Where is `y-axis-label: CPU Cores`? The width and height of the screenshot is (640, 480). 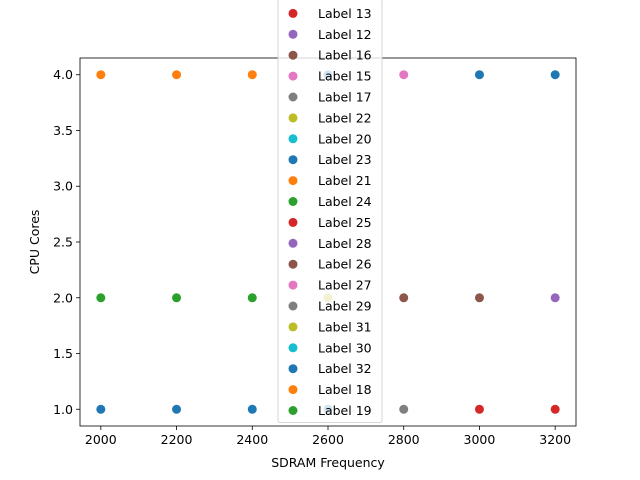
y-axis-label: CPU Cores is located at coordinates (34, 242).